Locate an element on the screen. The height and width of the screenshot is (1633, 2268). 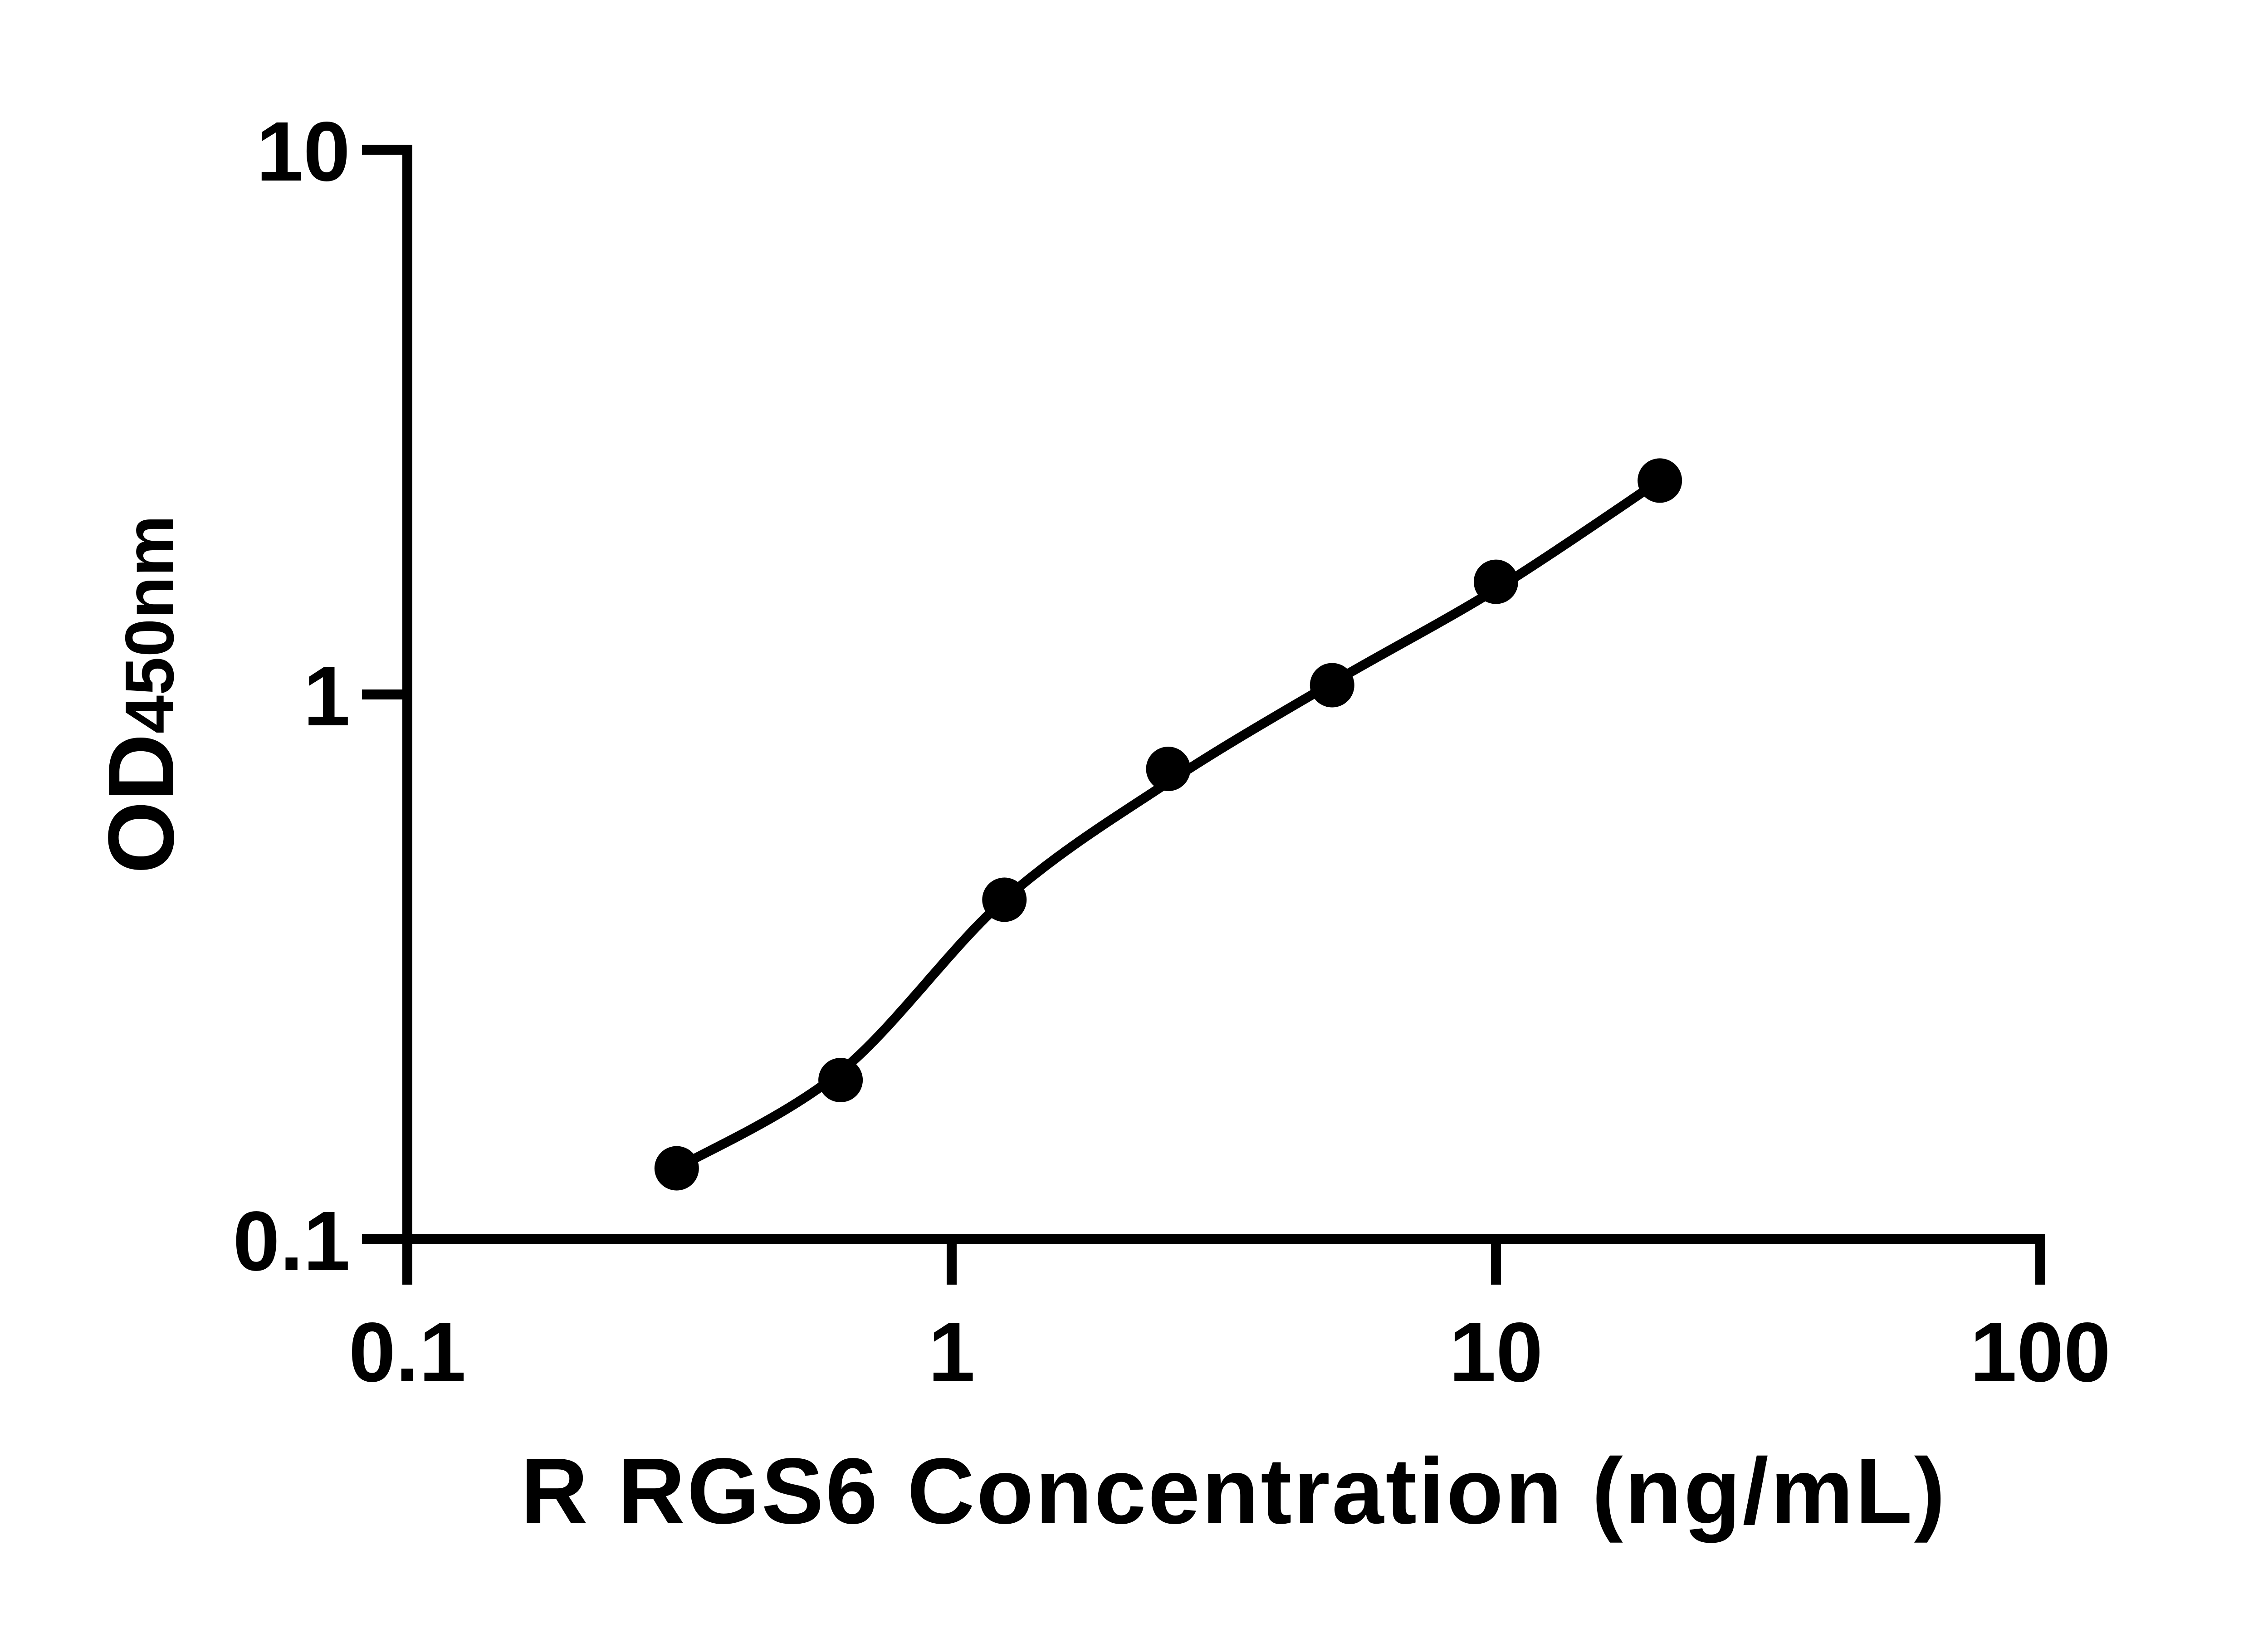
x-tick-label: 100 is located at coordinates (2040, 1352).